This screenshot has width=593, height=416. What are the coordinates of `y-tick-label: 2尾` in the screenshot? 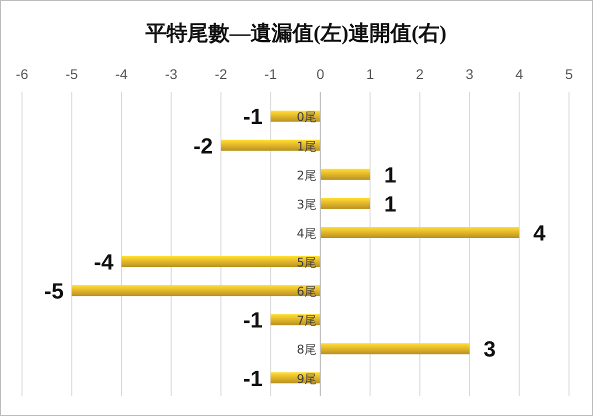 It's located at (306, 175).